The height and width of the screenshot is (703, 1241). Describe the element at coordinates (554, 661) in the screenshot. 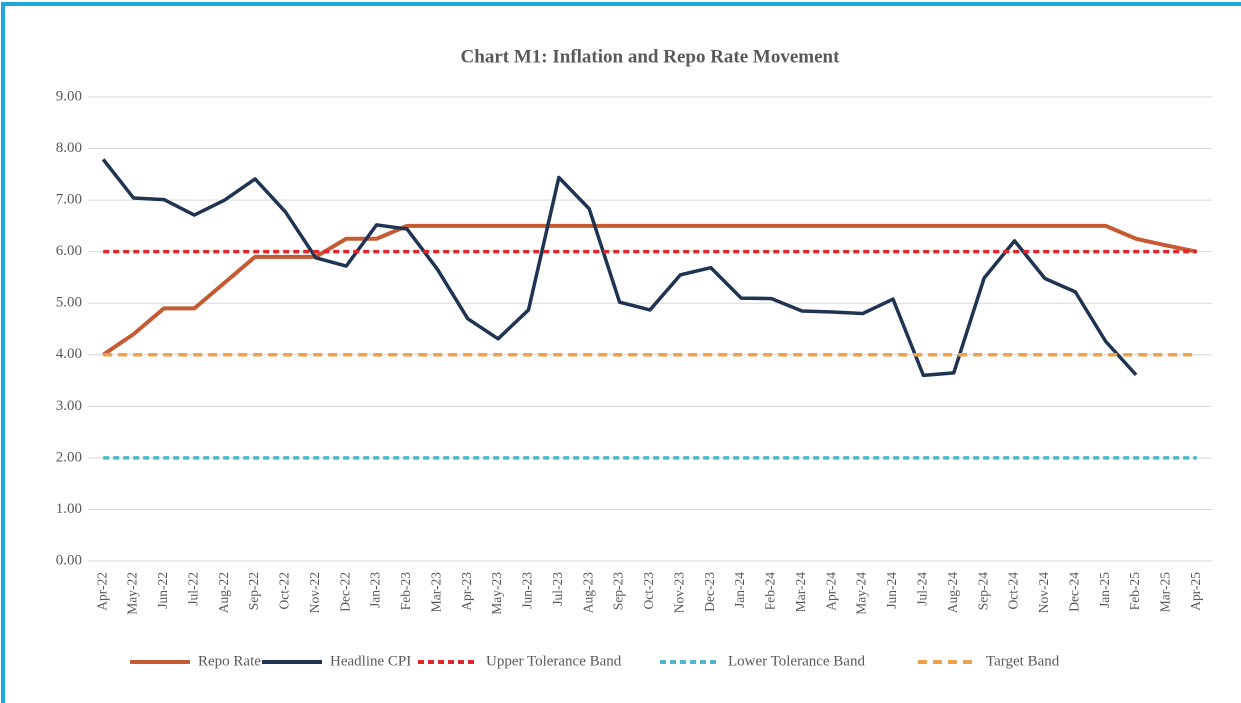

I see `legend-label: Upper Tolerance Band` at that location.